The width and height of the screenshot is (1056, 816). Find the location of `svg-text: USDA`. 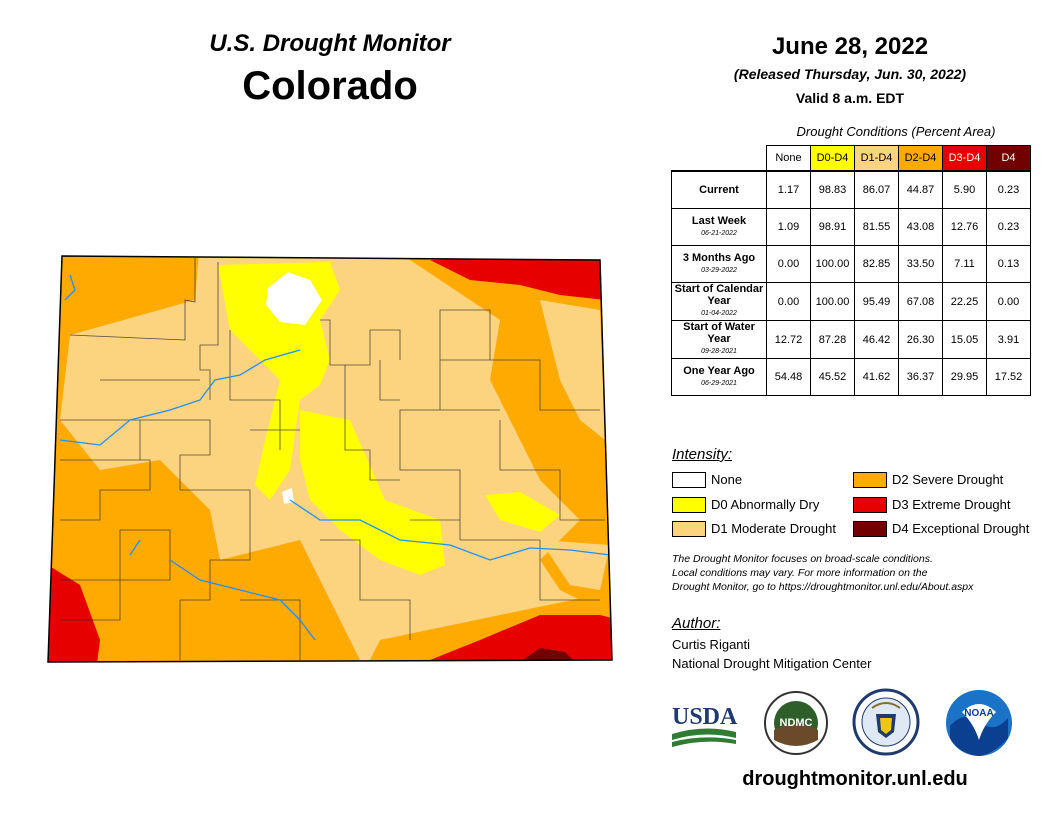

svg-text: USDA is located at coordinates (705, 717).